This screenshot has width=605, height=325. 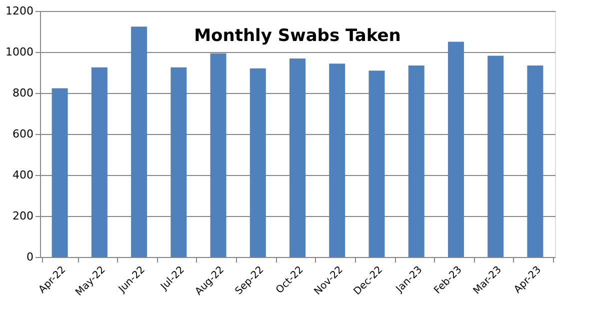 What do you see at coordinates (30, 257) in the screenshot?
I see `y-tick-label: 0` at bounding box center [30, 257].